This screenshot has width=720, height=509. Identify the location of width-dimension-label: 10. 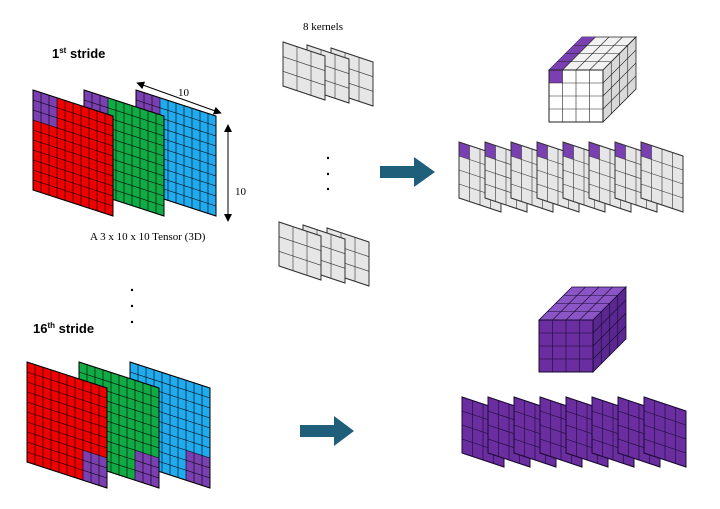
(184, 93).